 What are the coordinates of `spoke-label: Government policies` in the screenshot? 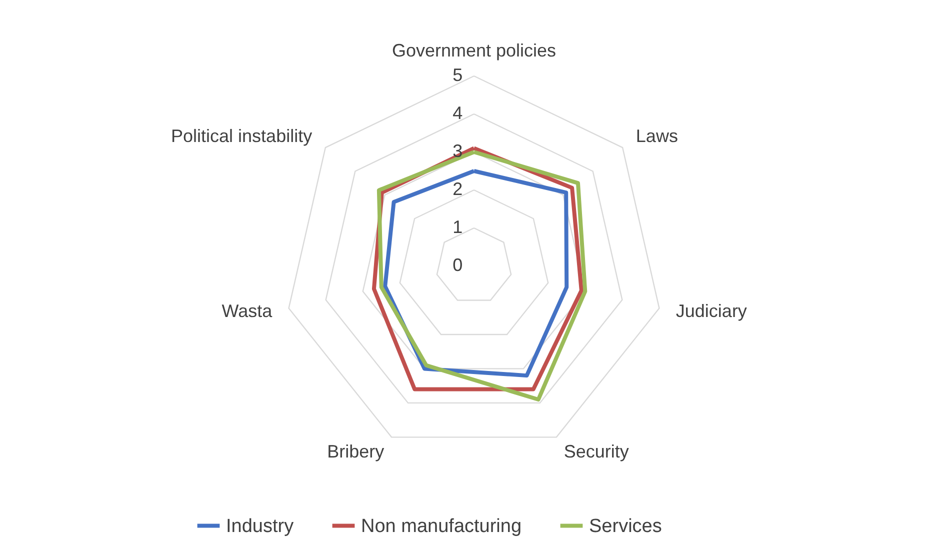 It's located at (474, 50).